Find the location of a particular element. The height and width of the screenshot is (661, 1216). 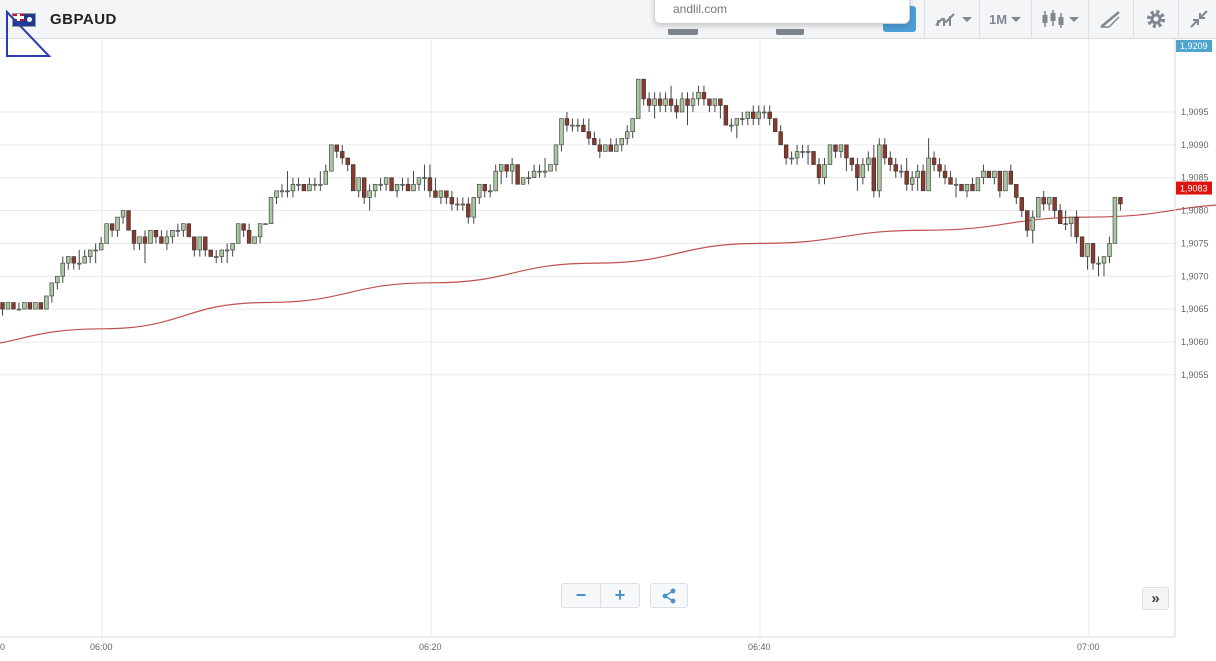

hidden-toolbar-button-right is located at coordinates (790, 32).